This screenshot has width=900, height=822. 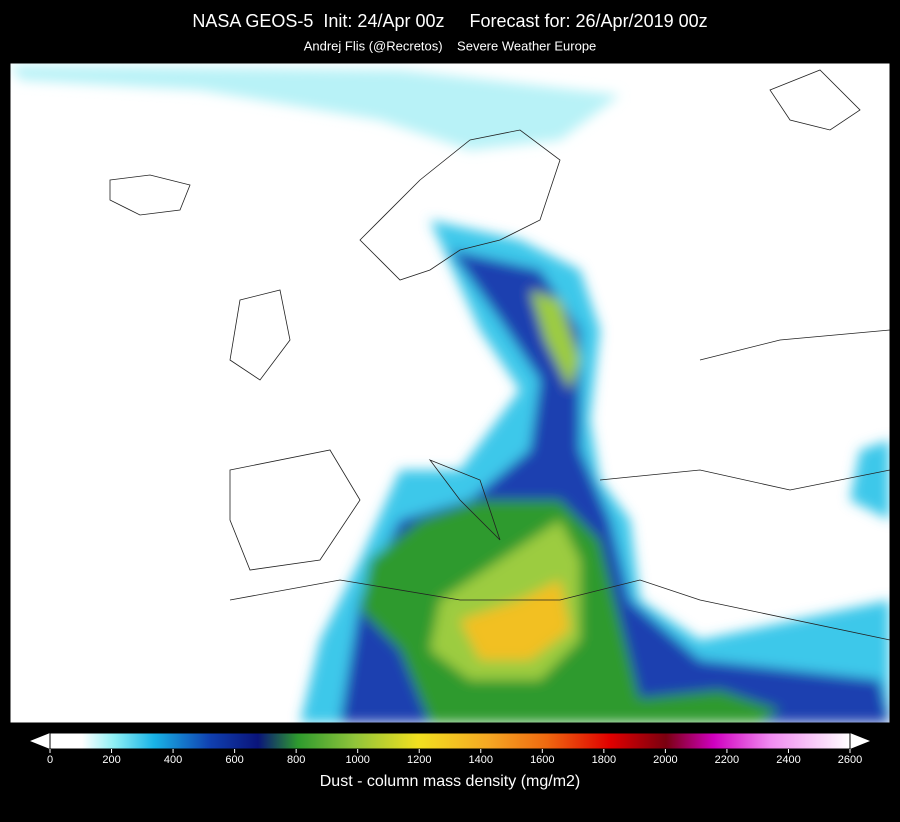 I want to click on colorbar-tick-label: 2000, so click(x=665, y=760).